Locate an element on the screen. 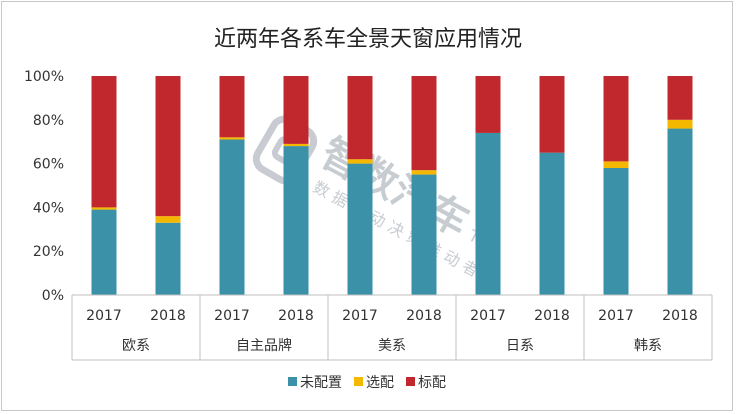 This screenshot has width=736, height=414. y-tick-label: 20% is located at coordinates (48, 252).